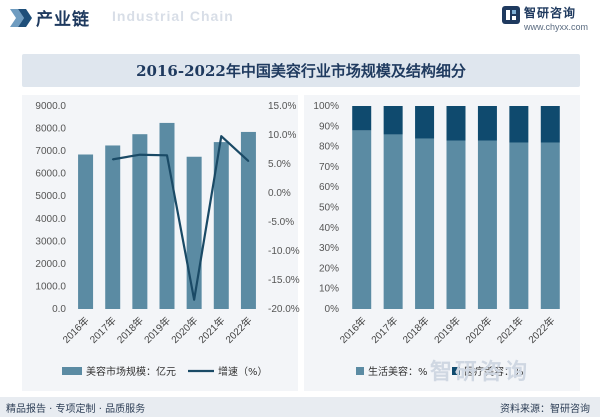  What do you see at coordinates (173, 16) in the screenshot?
I see `header-watermark: Industrial Chain` at bounding box center [173, 16].